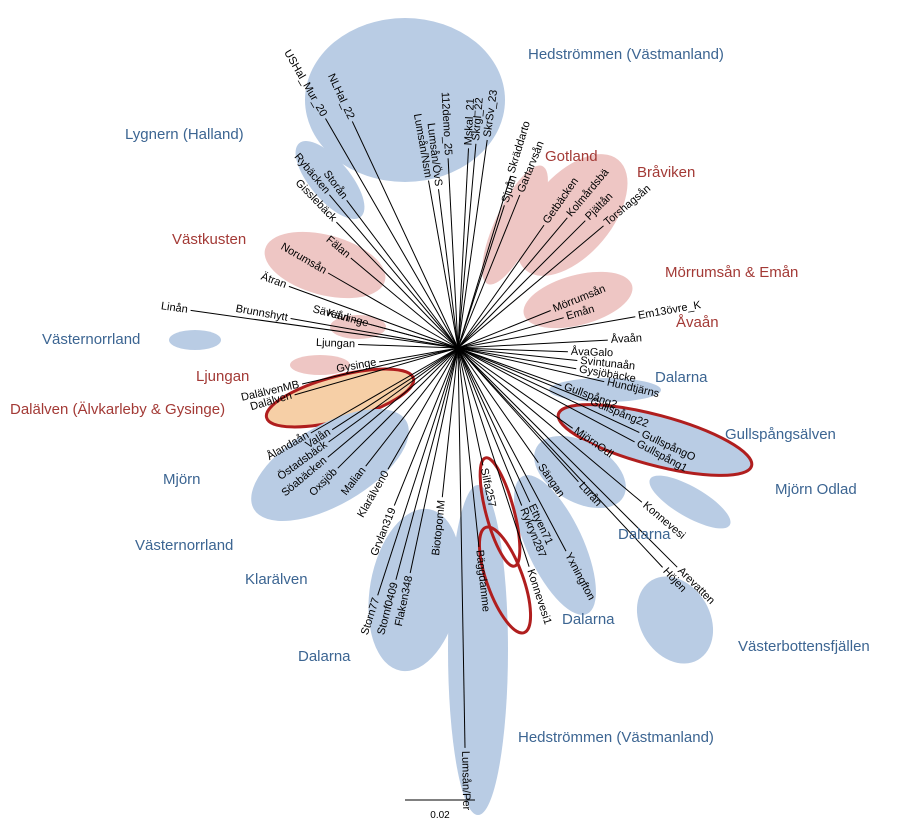 This screenshot has width=902, height=827. What do you see at coordinates (184, 134) in the screenshot?
I see `group-label: Lygnern (Halland)` at bounding box center [184, 134].